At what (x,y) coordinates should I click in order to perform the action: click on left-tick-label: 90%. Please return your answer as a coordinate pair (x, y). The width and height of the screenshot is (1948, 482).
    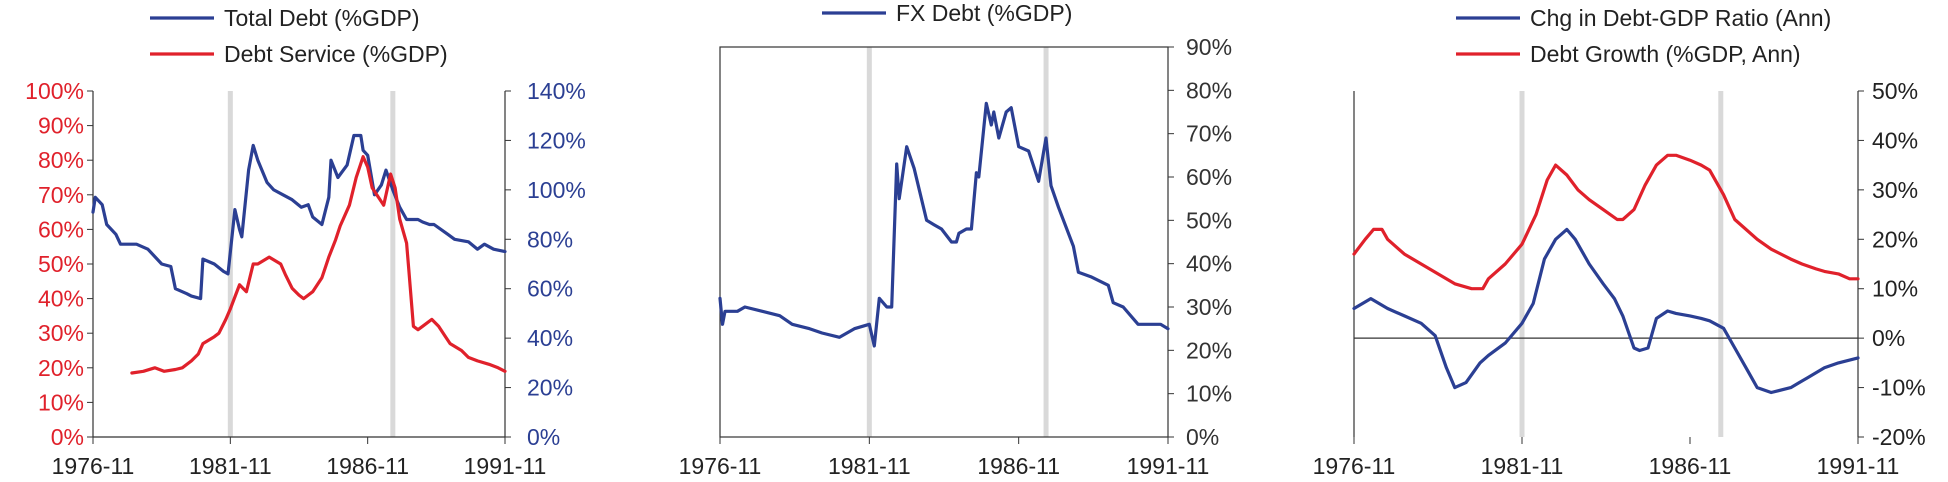
    Looking at the image, I should click on (61, 126).